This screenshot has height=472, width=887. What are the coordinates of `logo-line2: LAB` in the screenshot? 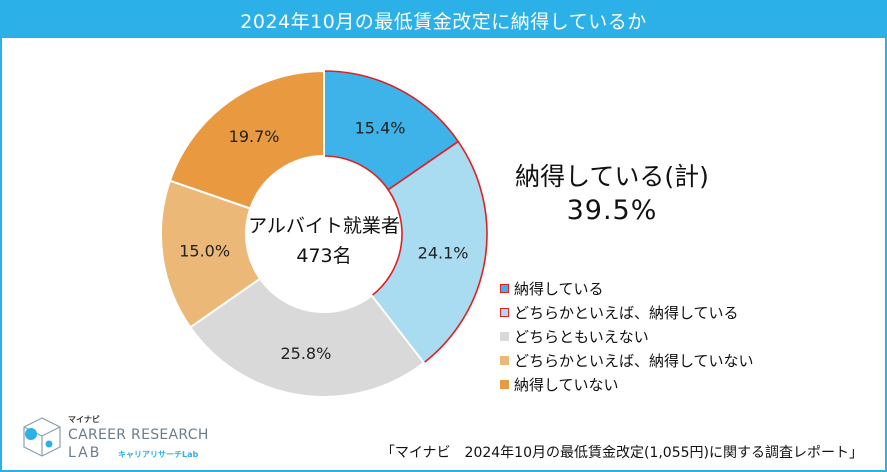 It's located at (85, 453).